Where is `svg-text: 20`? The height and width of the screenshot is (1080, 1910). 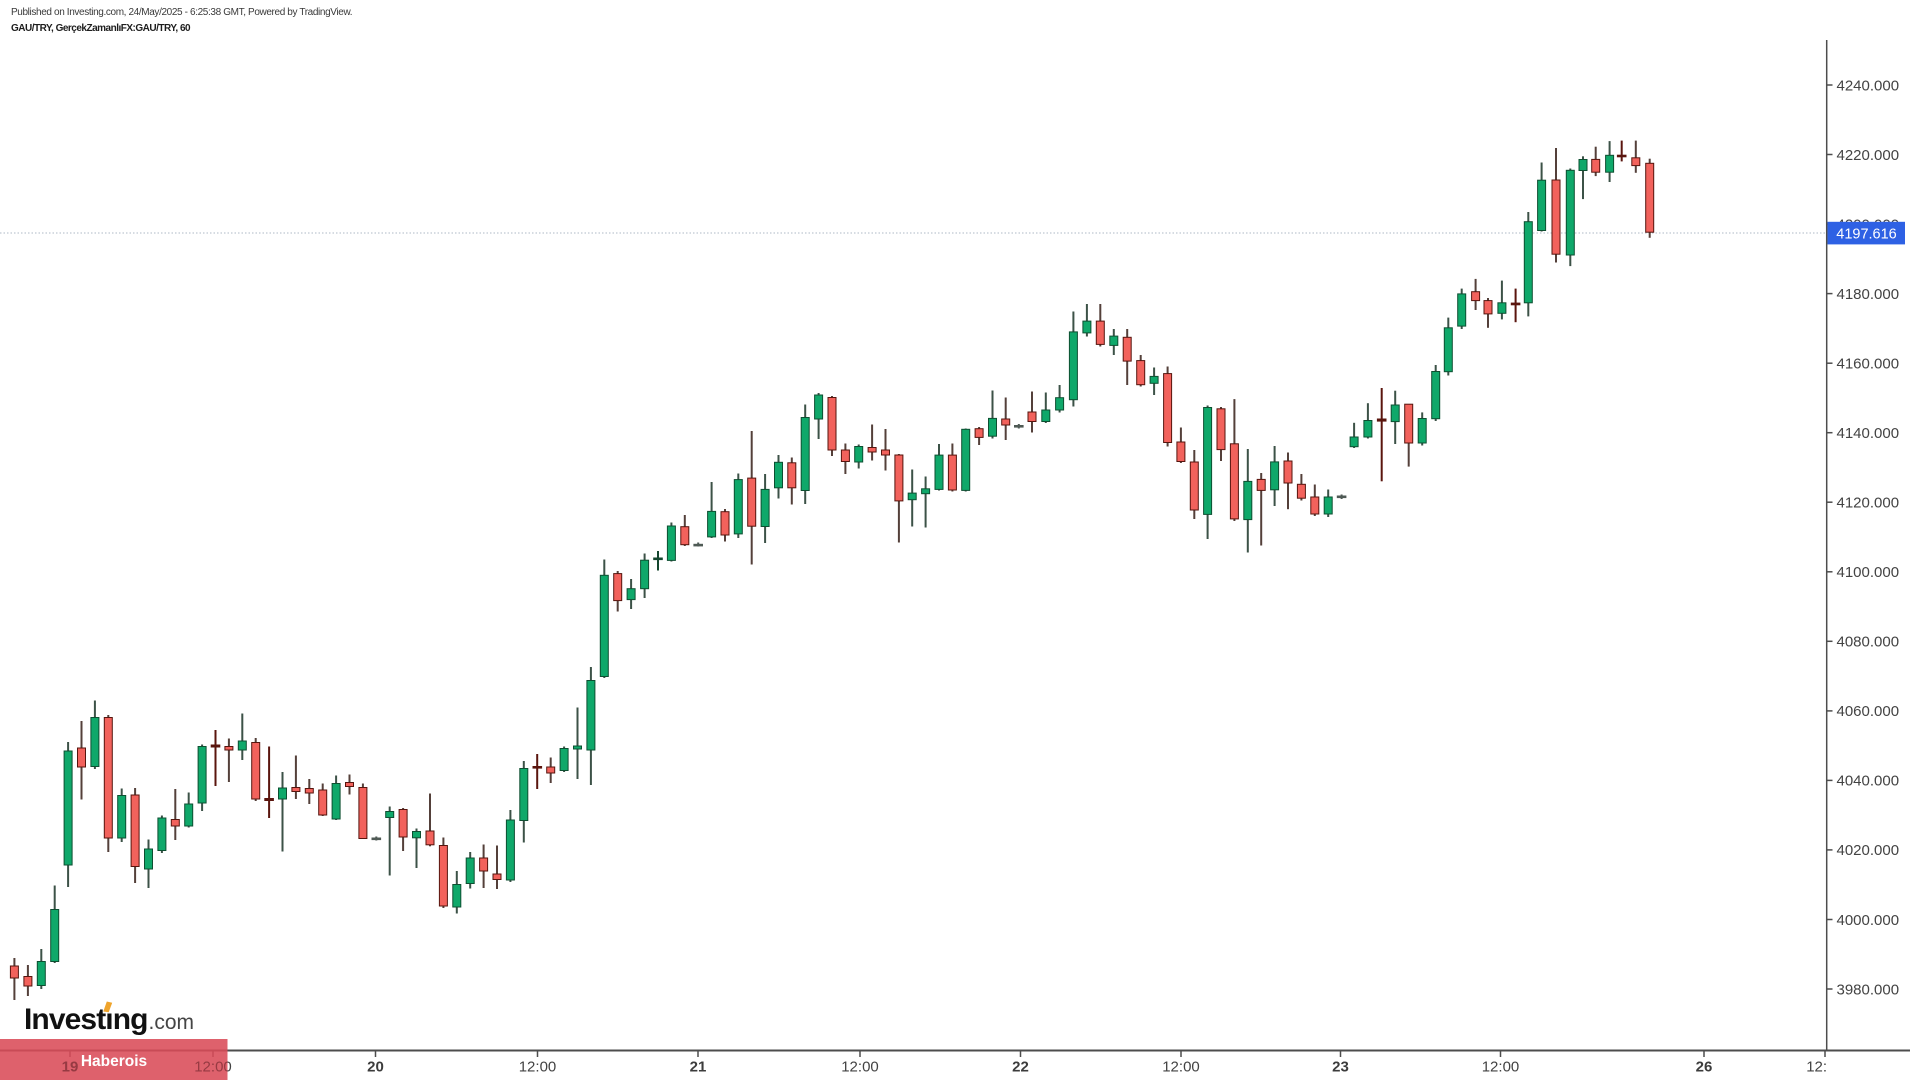 svg-text: 20 is located at coordinates (375, 1067).